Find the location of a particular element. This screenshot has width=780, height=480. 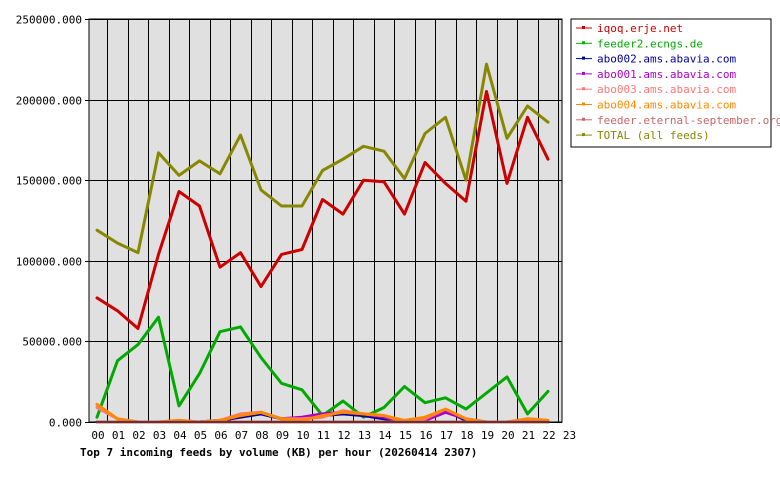

legend-box is located at coordinates (671, 83).